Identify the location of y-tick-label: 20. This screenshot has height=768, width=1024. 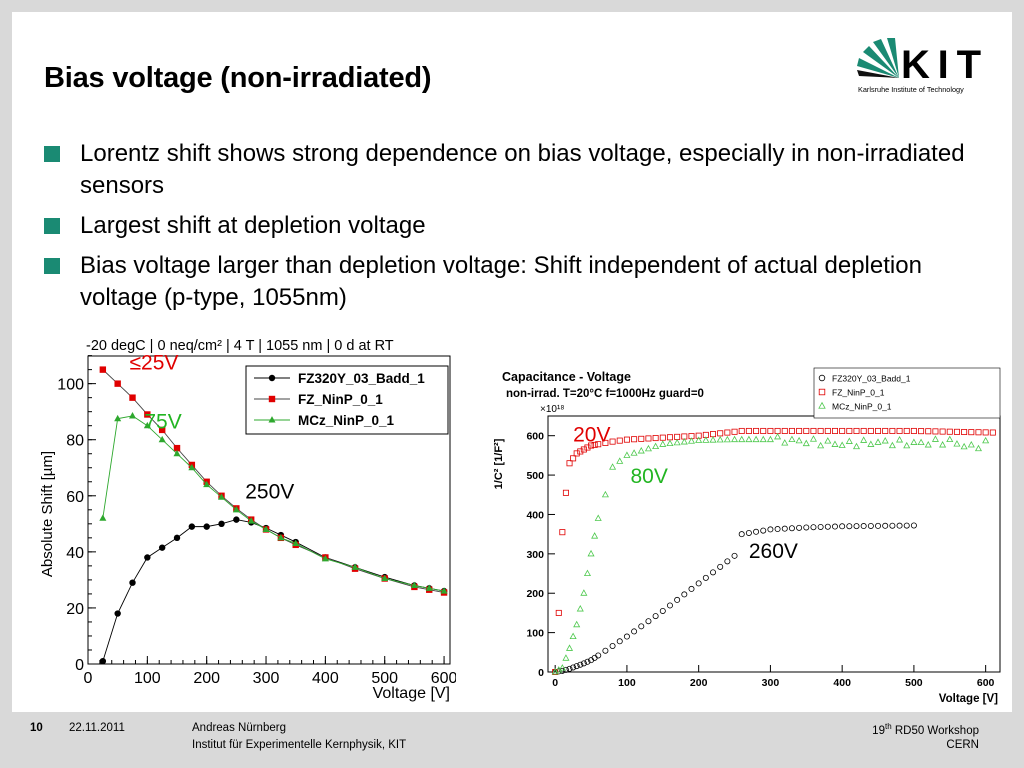
(75, 609).